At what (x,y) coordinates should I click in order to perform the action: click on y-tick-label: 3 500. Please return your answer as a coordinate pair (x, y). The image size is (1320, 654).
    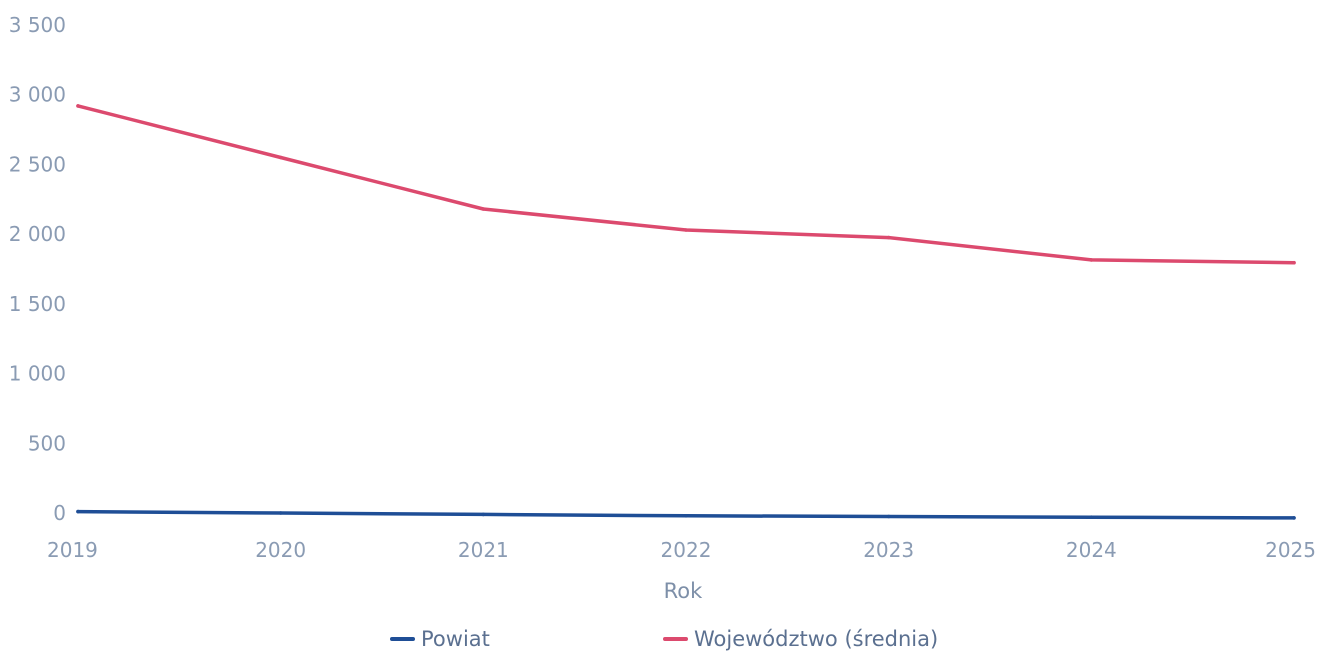
    Looking at the image, I should click on (37, 25).